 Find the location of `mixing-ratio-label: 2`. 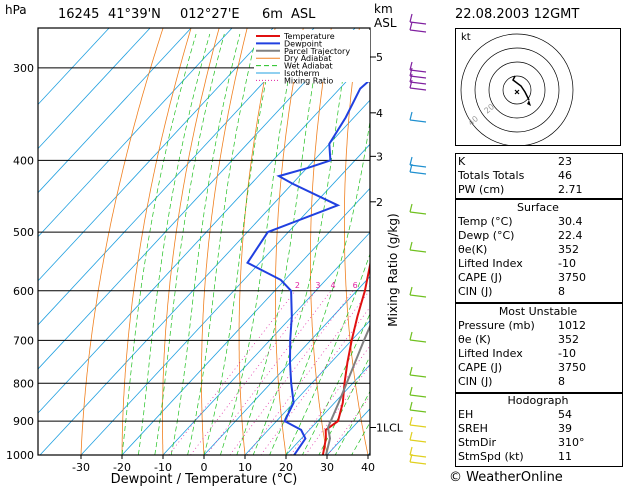

mixing-ratio-label: 2 is located at coordinates (297, 285).